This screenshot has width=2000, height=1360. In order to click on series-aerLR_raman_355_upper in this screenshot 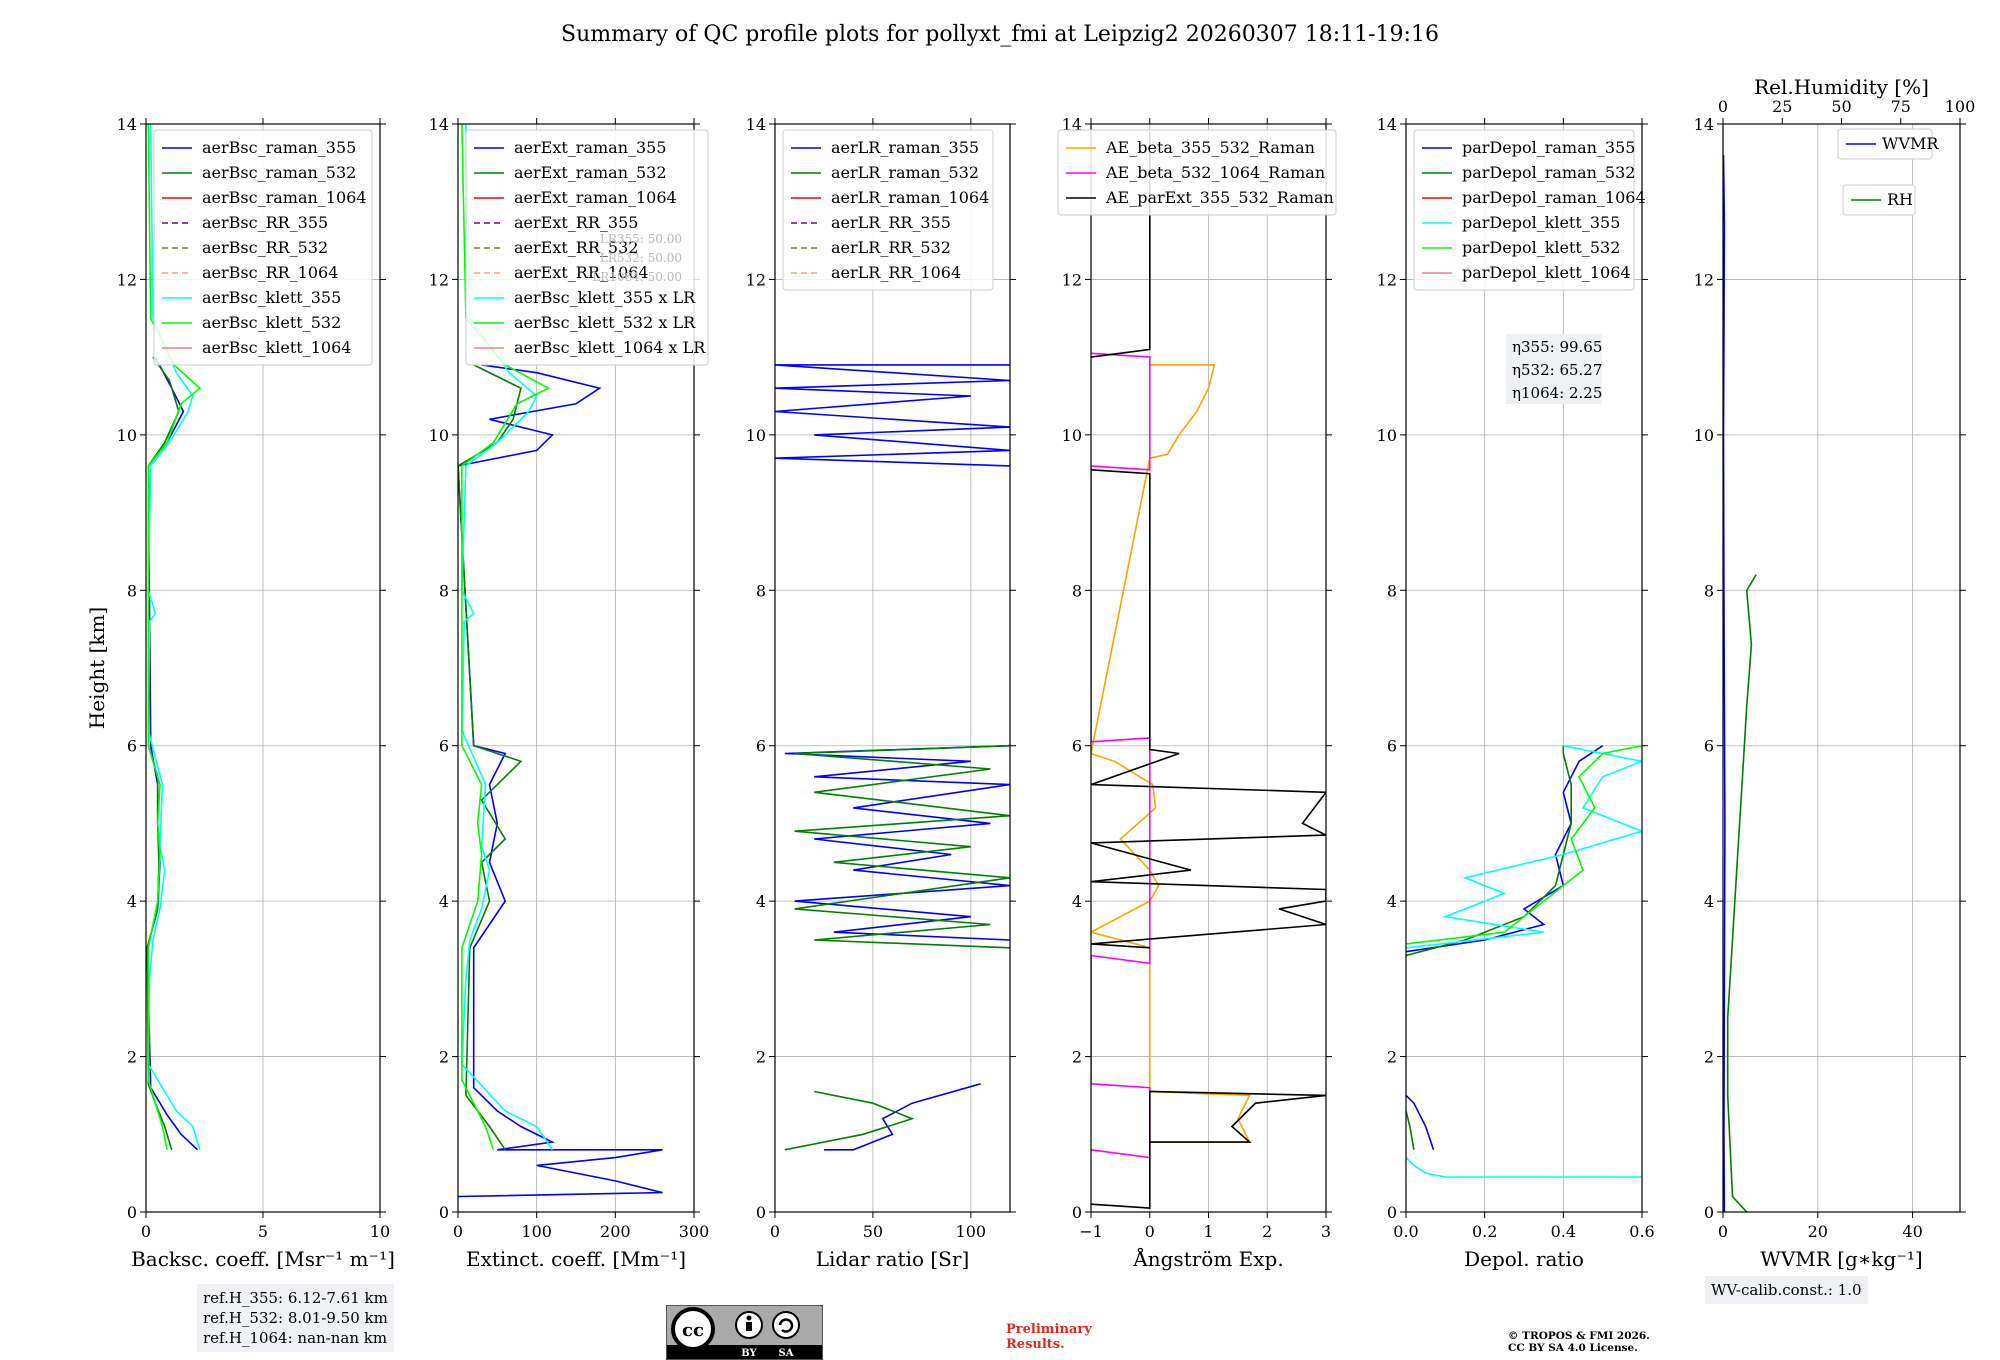, I will do `click(897, 842)`.